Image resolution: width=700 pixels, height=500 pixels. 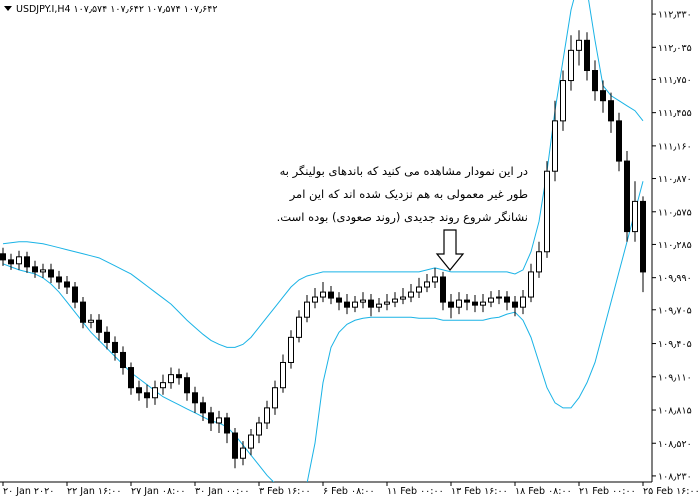 I want to click on x-tick-label: ۱۱ Feb ۰۰:۰۰, so click(x=415, y=491).